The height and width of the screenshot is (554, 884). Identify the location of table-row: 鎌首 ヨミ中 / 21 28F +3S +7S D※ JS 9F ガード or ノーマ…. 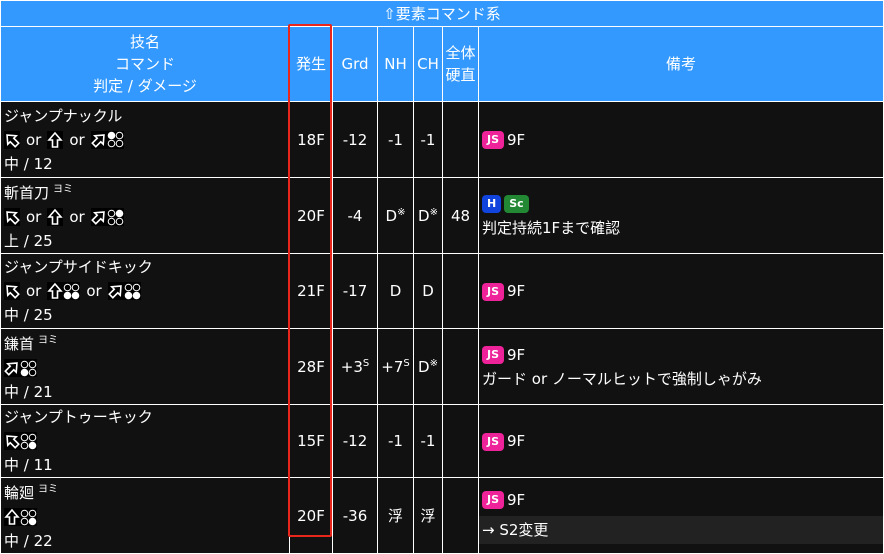
(442, 366).